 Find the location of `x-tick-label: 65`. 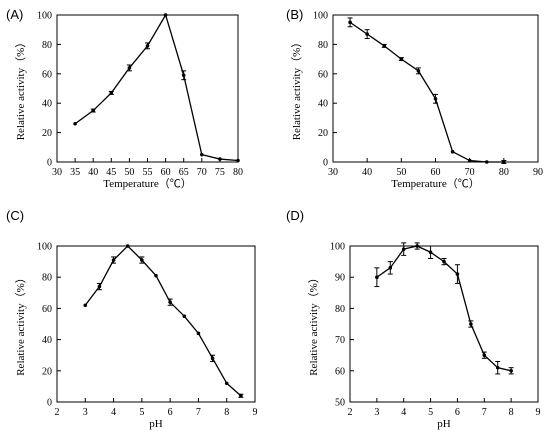

x-tick-label: 65 is located at coordinates (184, 172).